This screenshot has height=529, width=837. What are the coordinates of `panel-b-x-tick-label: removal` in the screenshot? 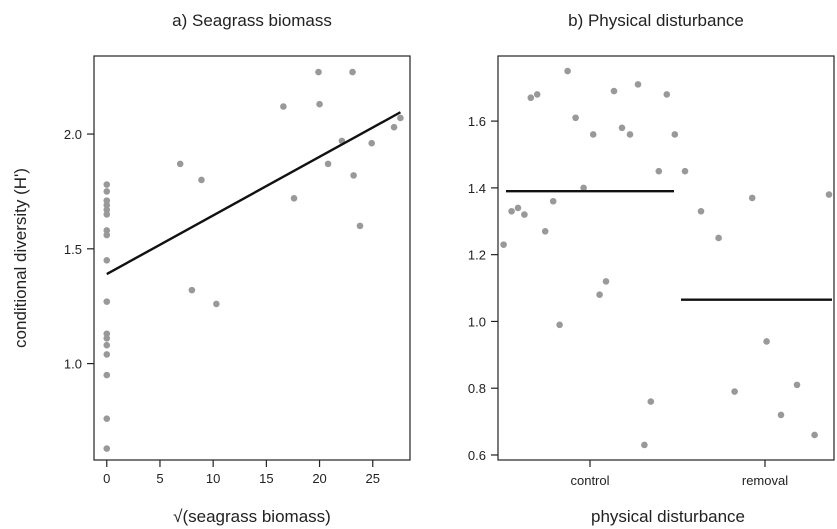 It's located at (765, 480).